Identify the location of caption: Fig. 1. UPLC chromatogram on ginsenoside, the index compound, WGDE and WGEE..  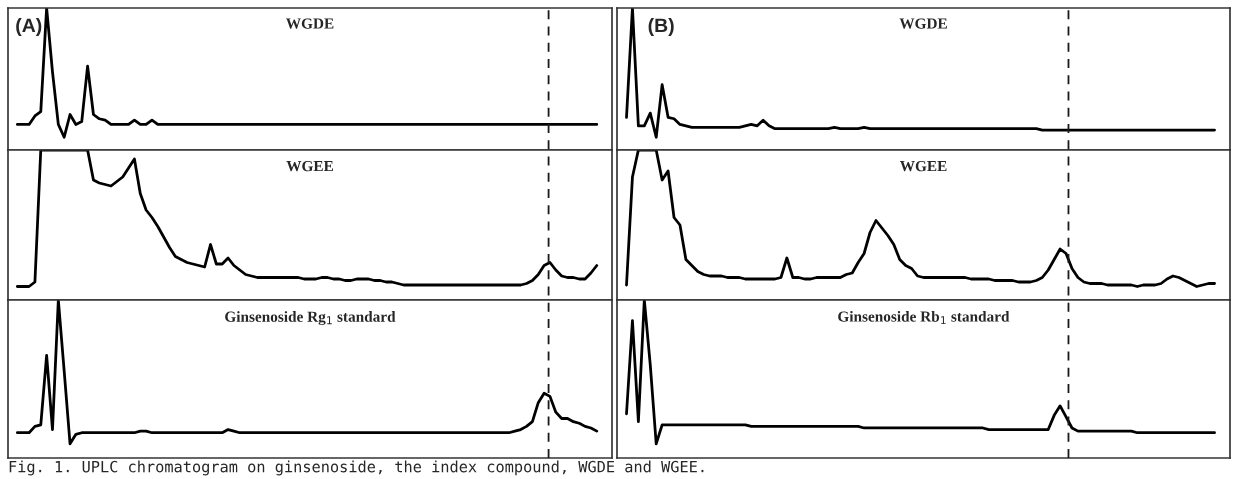
(356, 468).